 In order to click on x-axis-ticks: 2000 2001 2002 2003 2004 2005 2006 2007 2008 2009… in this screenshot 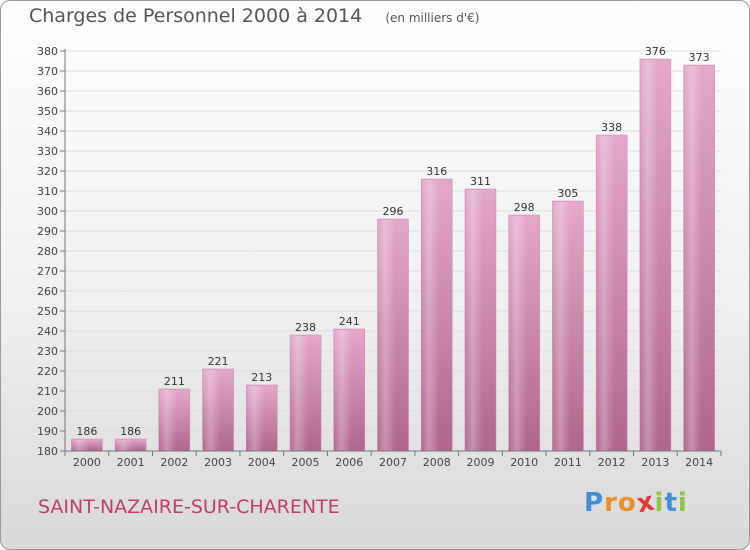, I will do `click(393, 460)`.